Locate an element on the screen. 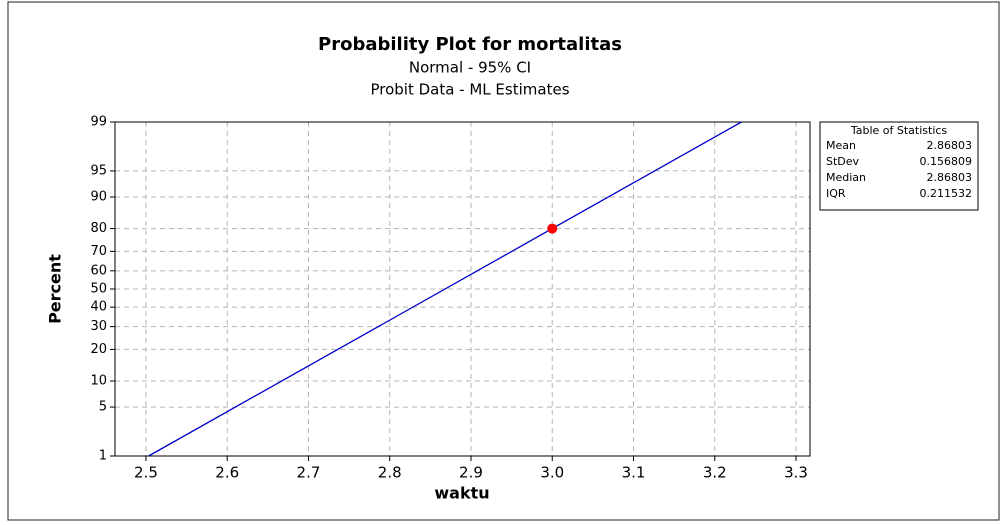  statistic-name: Median is located at coordinates (846, 177).